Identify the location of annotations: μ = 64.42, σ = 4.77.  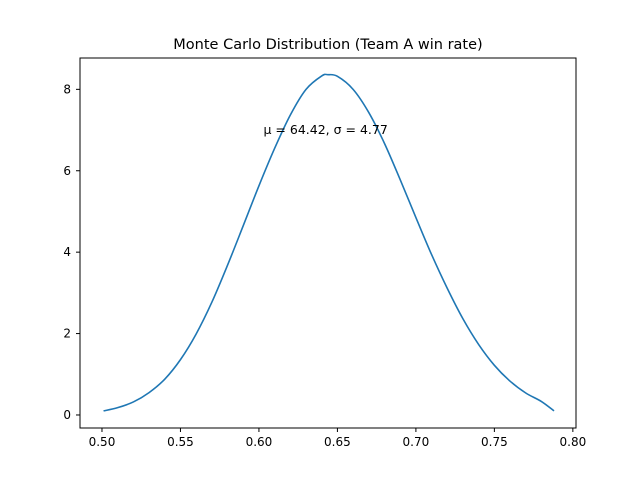
(326, 129).